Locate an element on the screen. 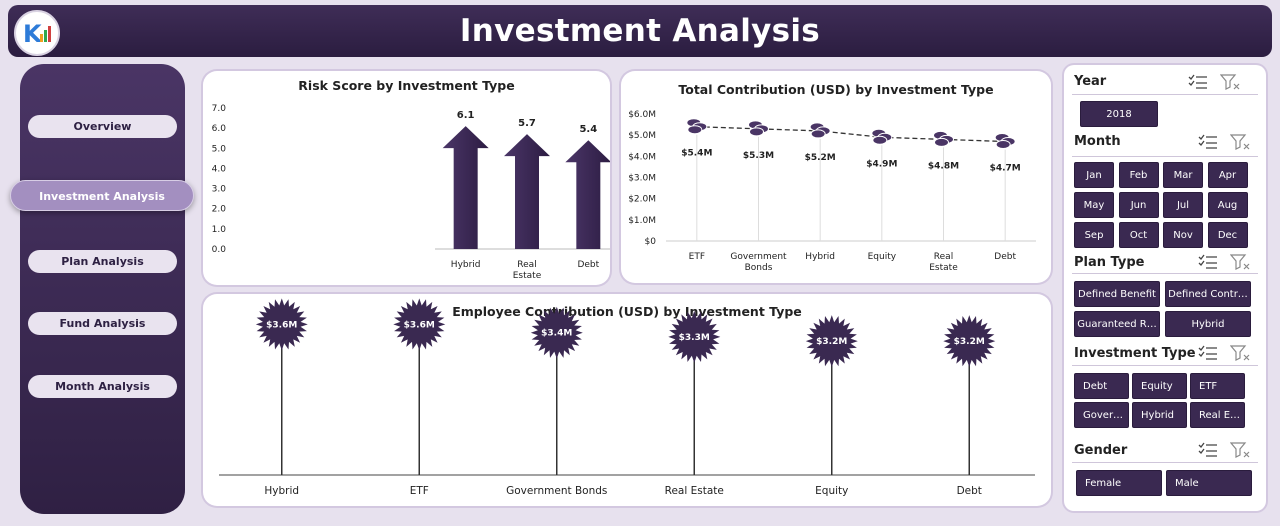 This screenshot has height=526, width=1280. x-tick-label: ETF is located at coordinates (697, 257).